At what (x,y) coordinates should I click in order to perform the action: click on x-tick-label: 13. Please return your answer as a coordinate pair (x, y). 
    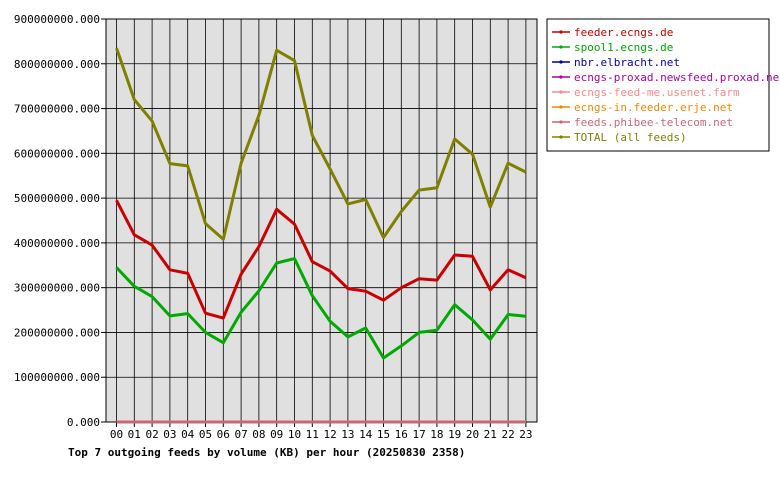
    Looking at the image, I should click on (347, 434).